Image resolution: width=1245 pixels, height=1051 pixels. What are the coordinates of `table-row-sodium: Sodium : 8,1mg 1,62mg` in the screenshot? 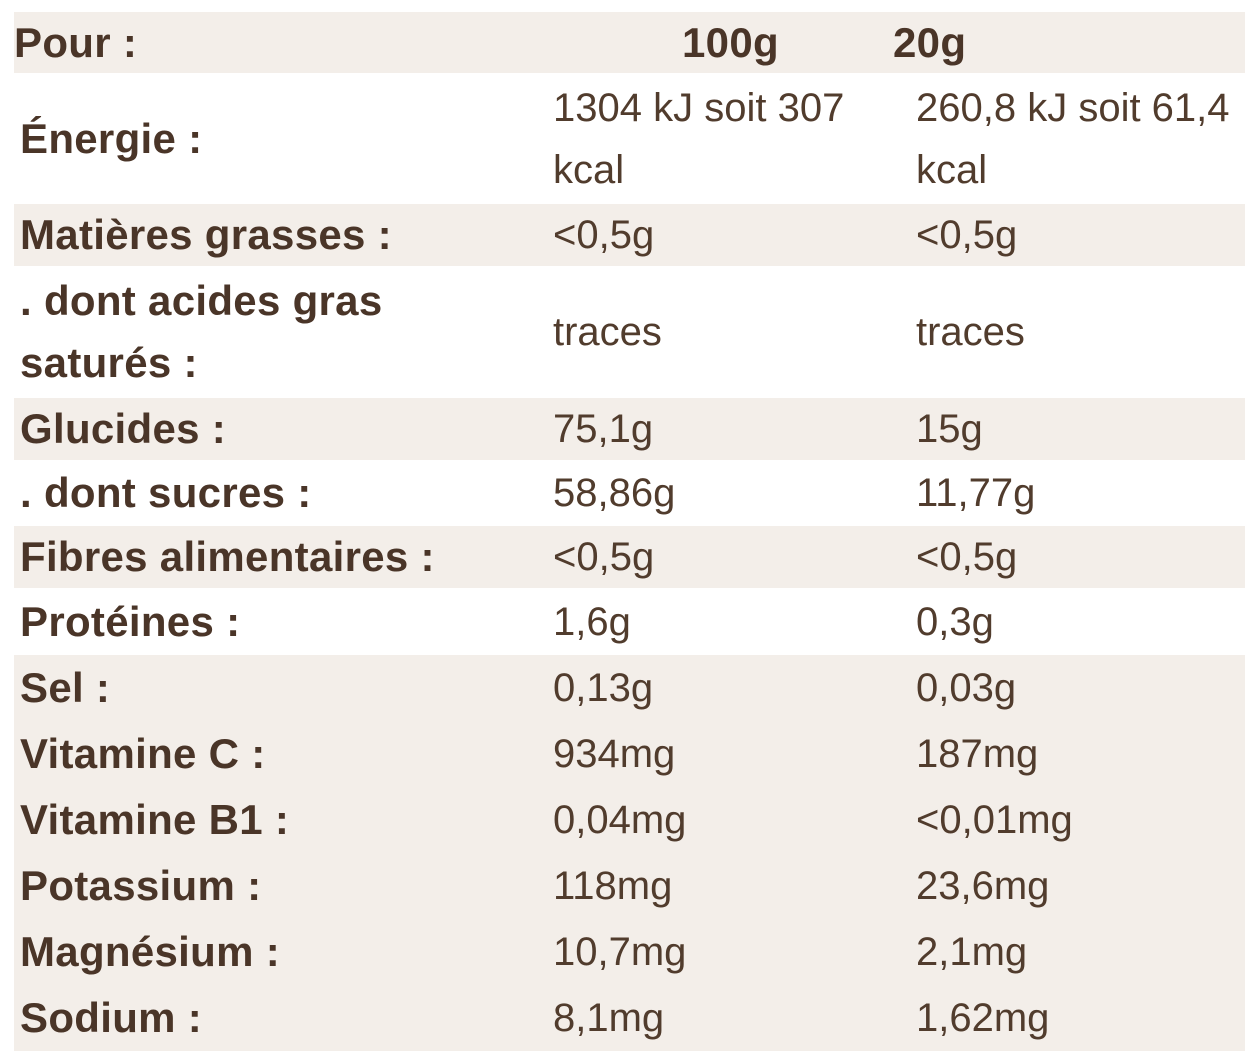 It's located at (629, 1018).